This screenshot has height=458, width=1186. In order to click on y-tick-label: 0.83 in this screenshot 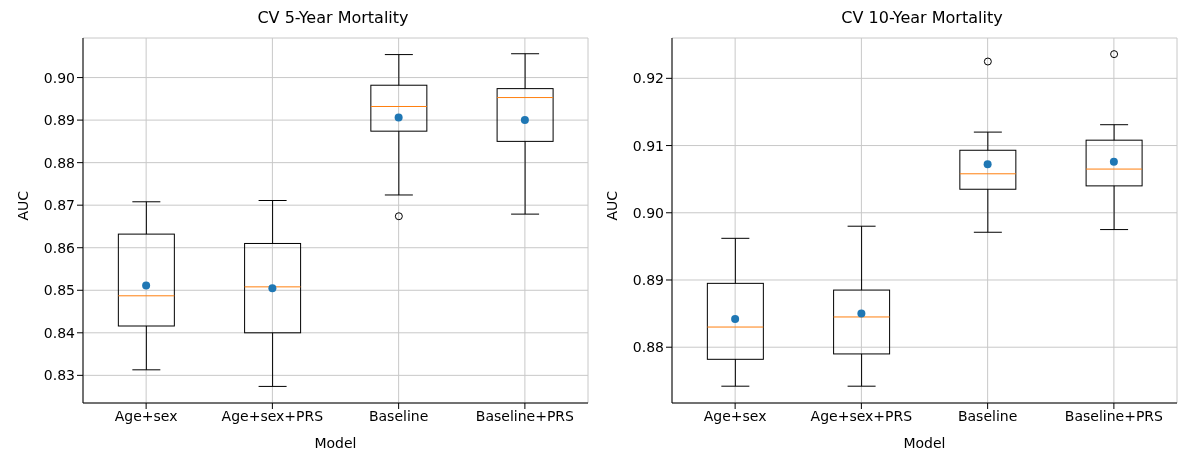, I will do `click(59, 375)`.